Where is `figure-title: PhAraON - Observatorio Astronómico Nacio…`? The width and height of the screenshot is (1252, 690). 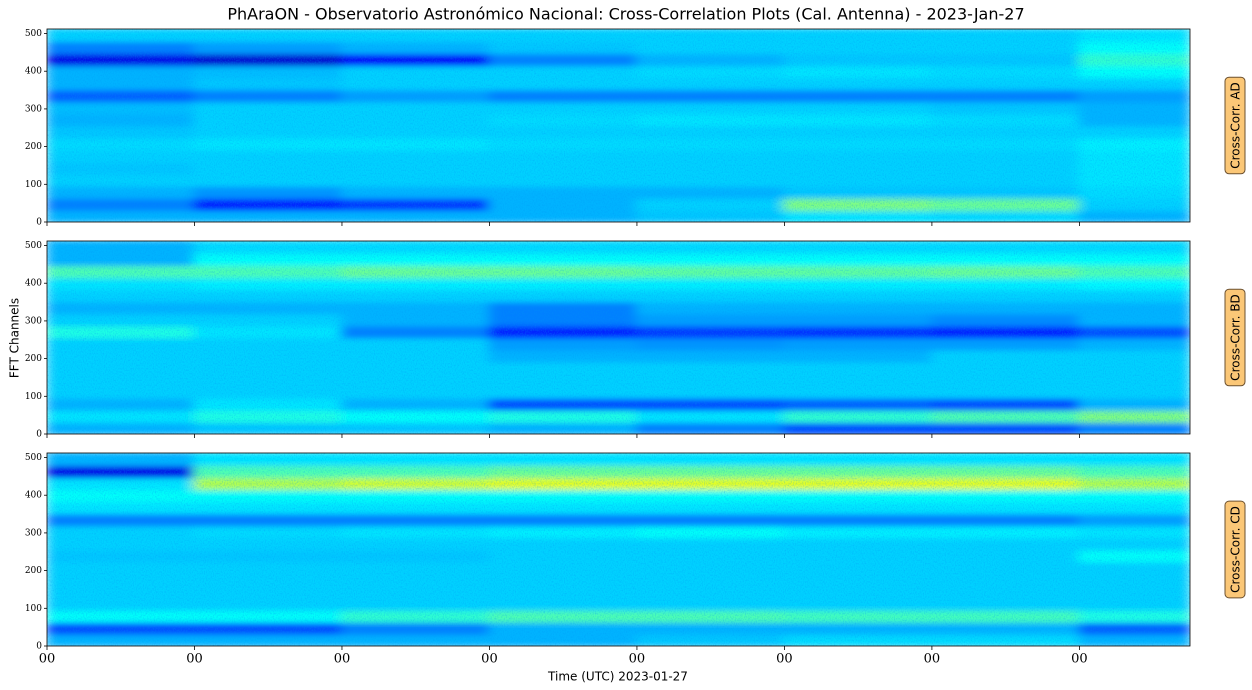
figure-title: PhAraON - Observatorio Astronómico Nacio… is located at coordinates (625, 14).